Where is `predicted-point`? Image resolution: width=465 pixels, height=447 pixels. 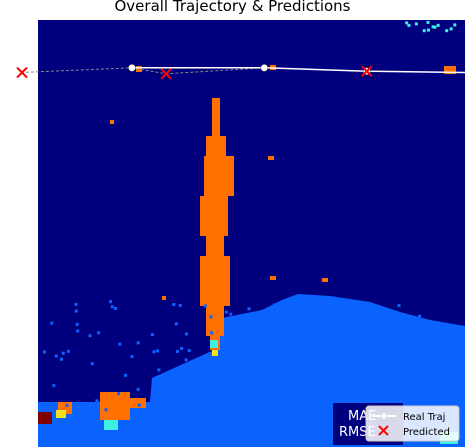
predicted-point is located at coordinates (166, 74).